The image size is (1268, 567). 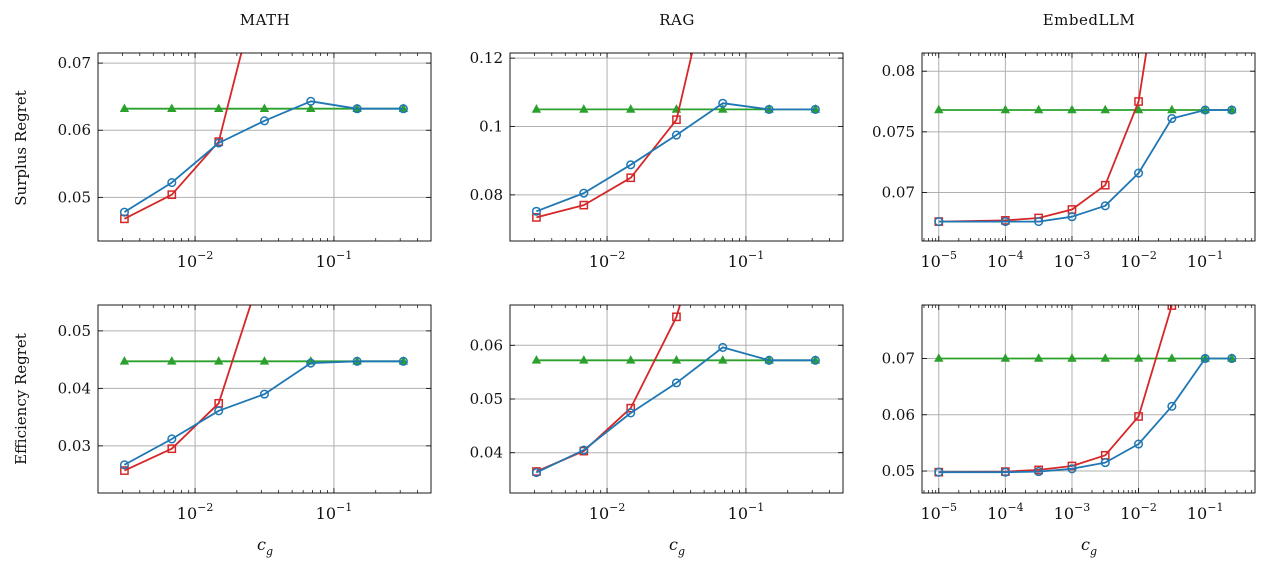 What do you see at coordinates (265, 20) in the screenshot?
I see `column-title-math: MATH` at bounding box center [265, 20].